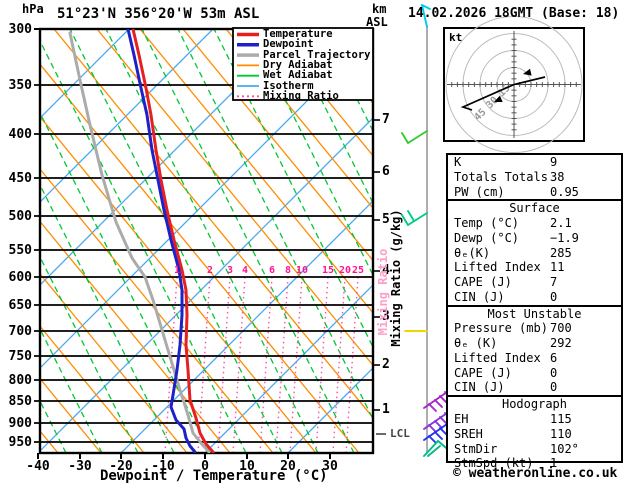 This screenshot has width=629, height=486. Describe the element at coordinates (386, 219) in the screenshot. I see `km-tick-label: 5` at that location.